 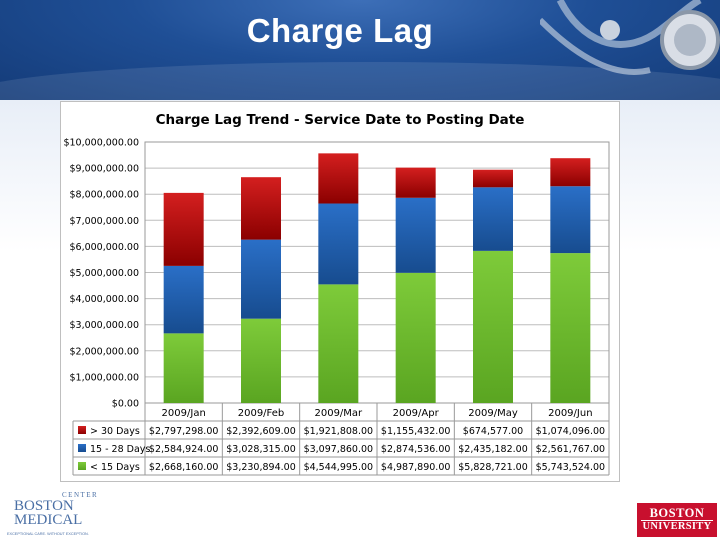 I want to click on y-tick-label: $5,000,000.00, so click(x=104, y=273).